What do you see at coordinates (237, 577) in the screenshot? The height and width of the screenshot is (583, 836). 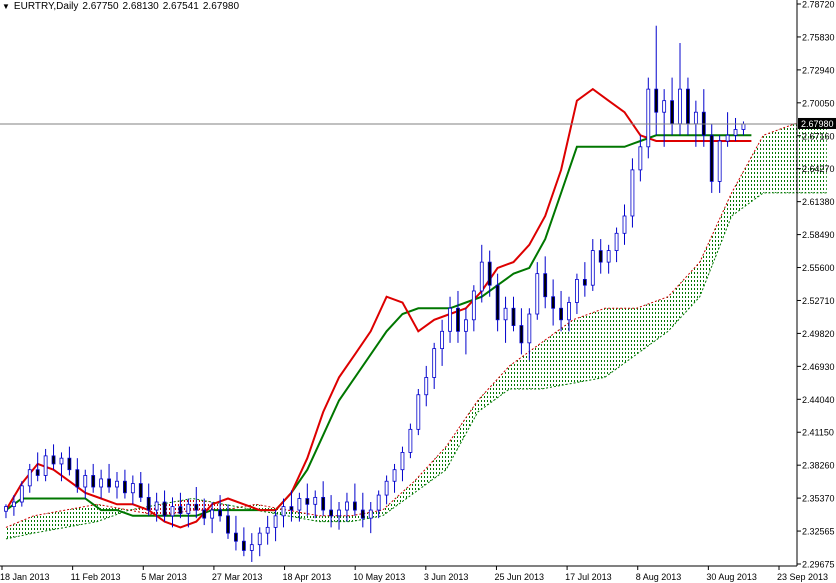 I see `x-tick-label: 27 Mar 2013` at bounding box center [237, 577].